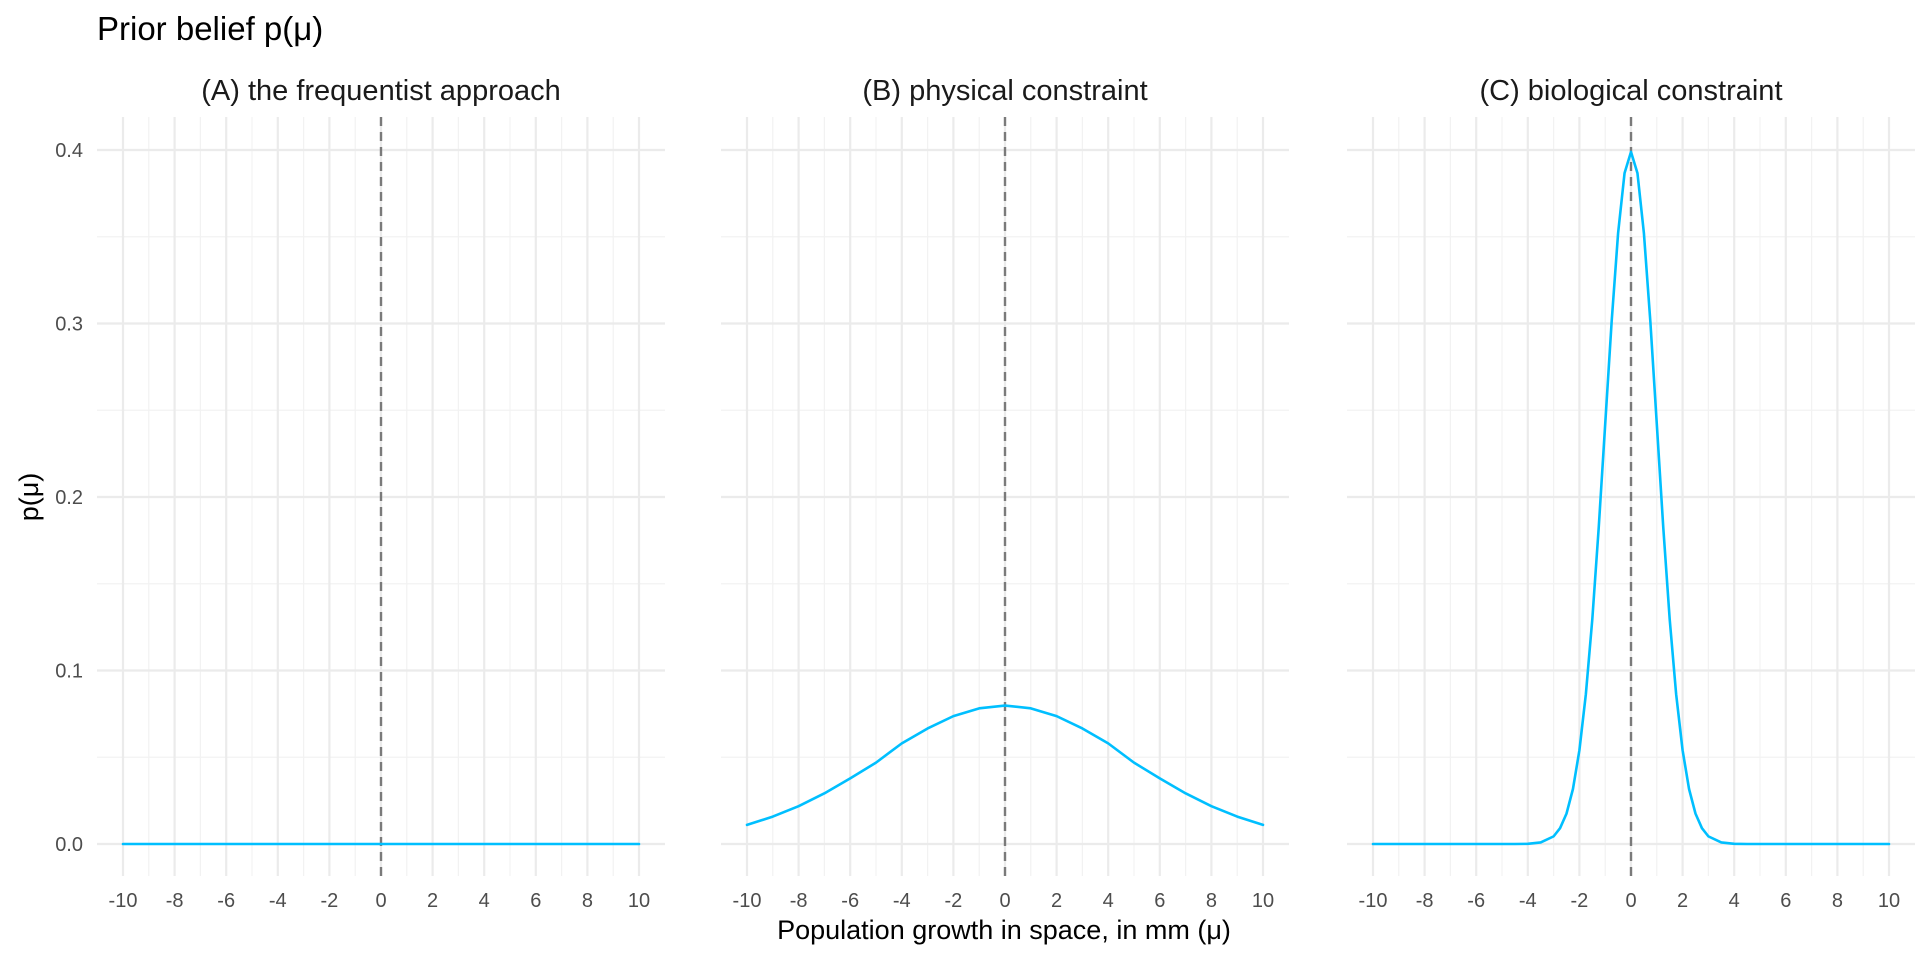  Describe the element at coordinates (1004, 930) in the screenshot. I see `x-axis-title: Population growth in space, in mm (μ)` at that location.